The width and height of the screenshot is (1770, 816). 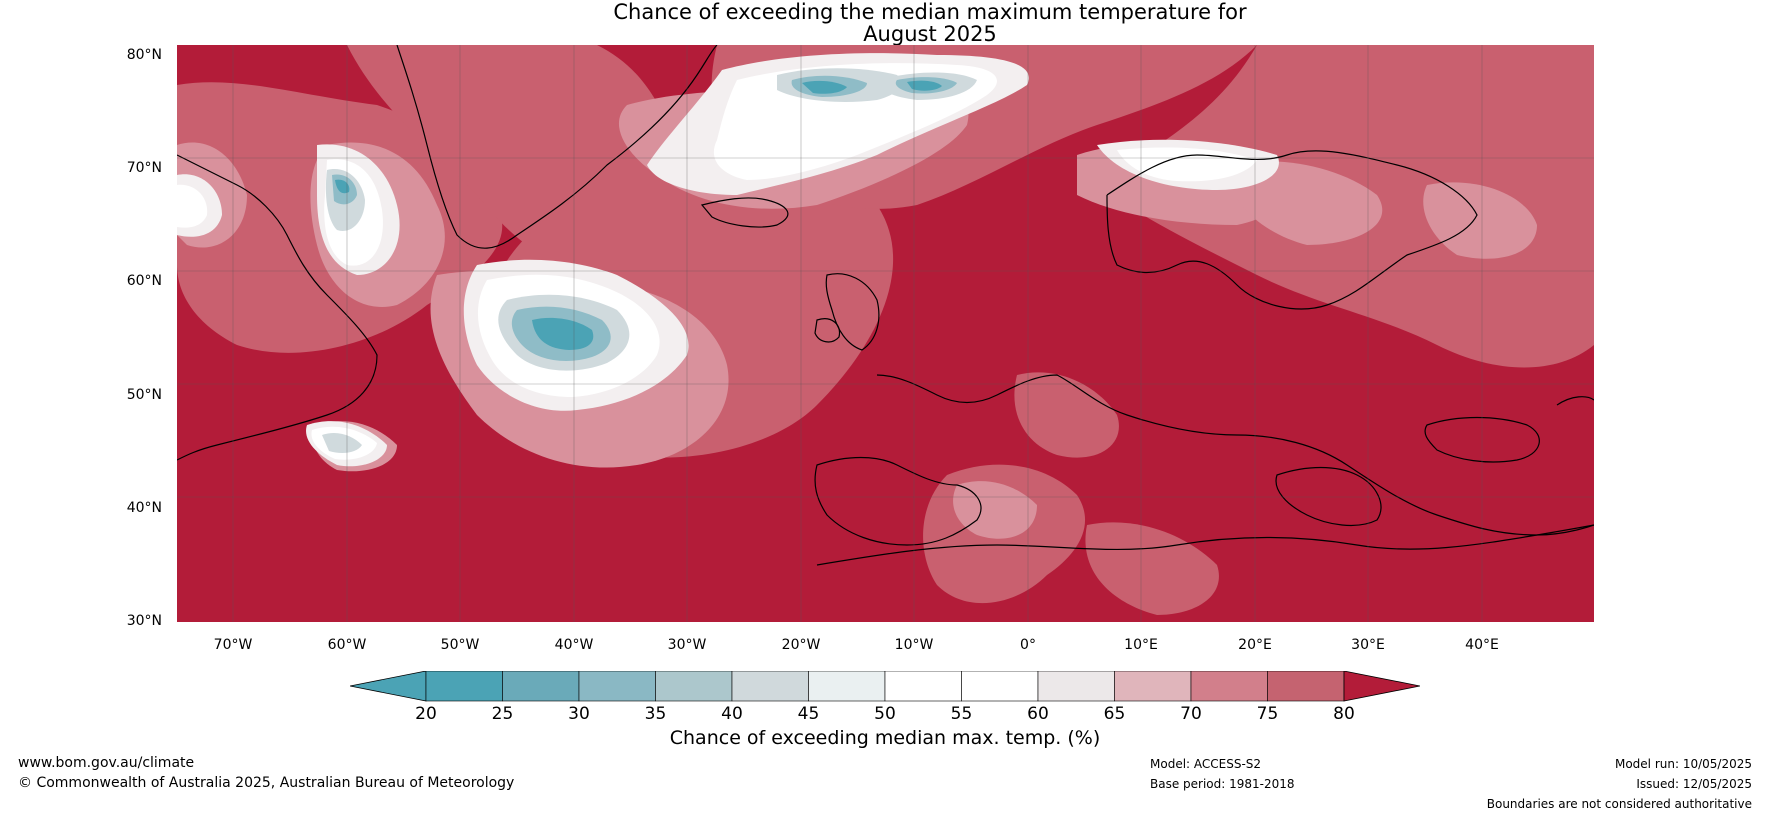 I want to click on lon-label-70w: 70°W, so click(x=233, y=645).